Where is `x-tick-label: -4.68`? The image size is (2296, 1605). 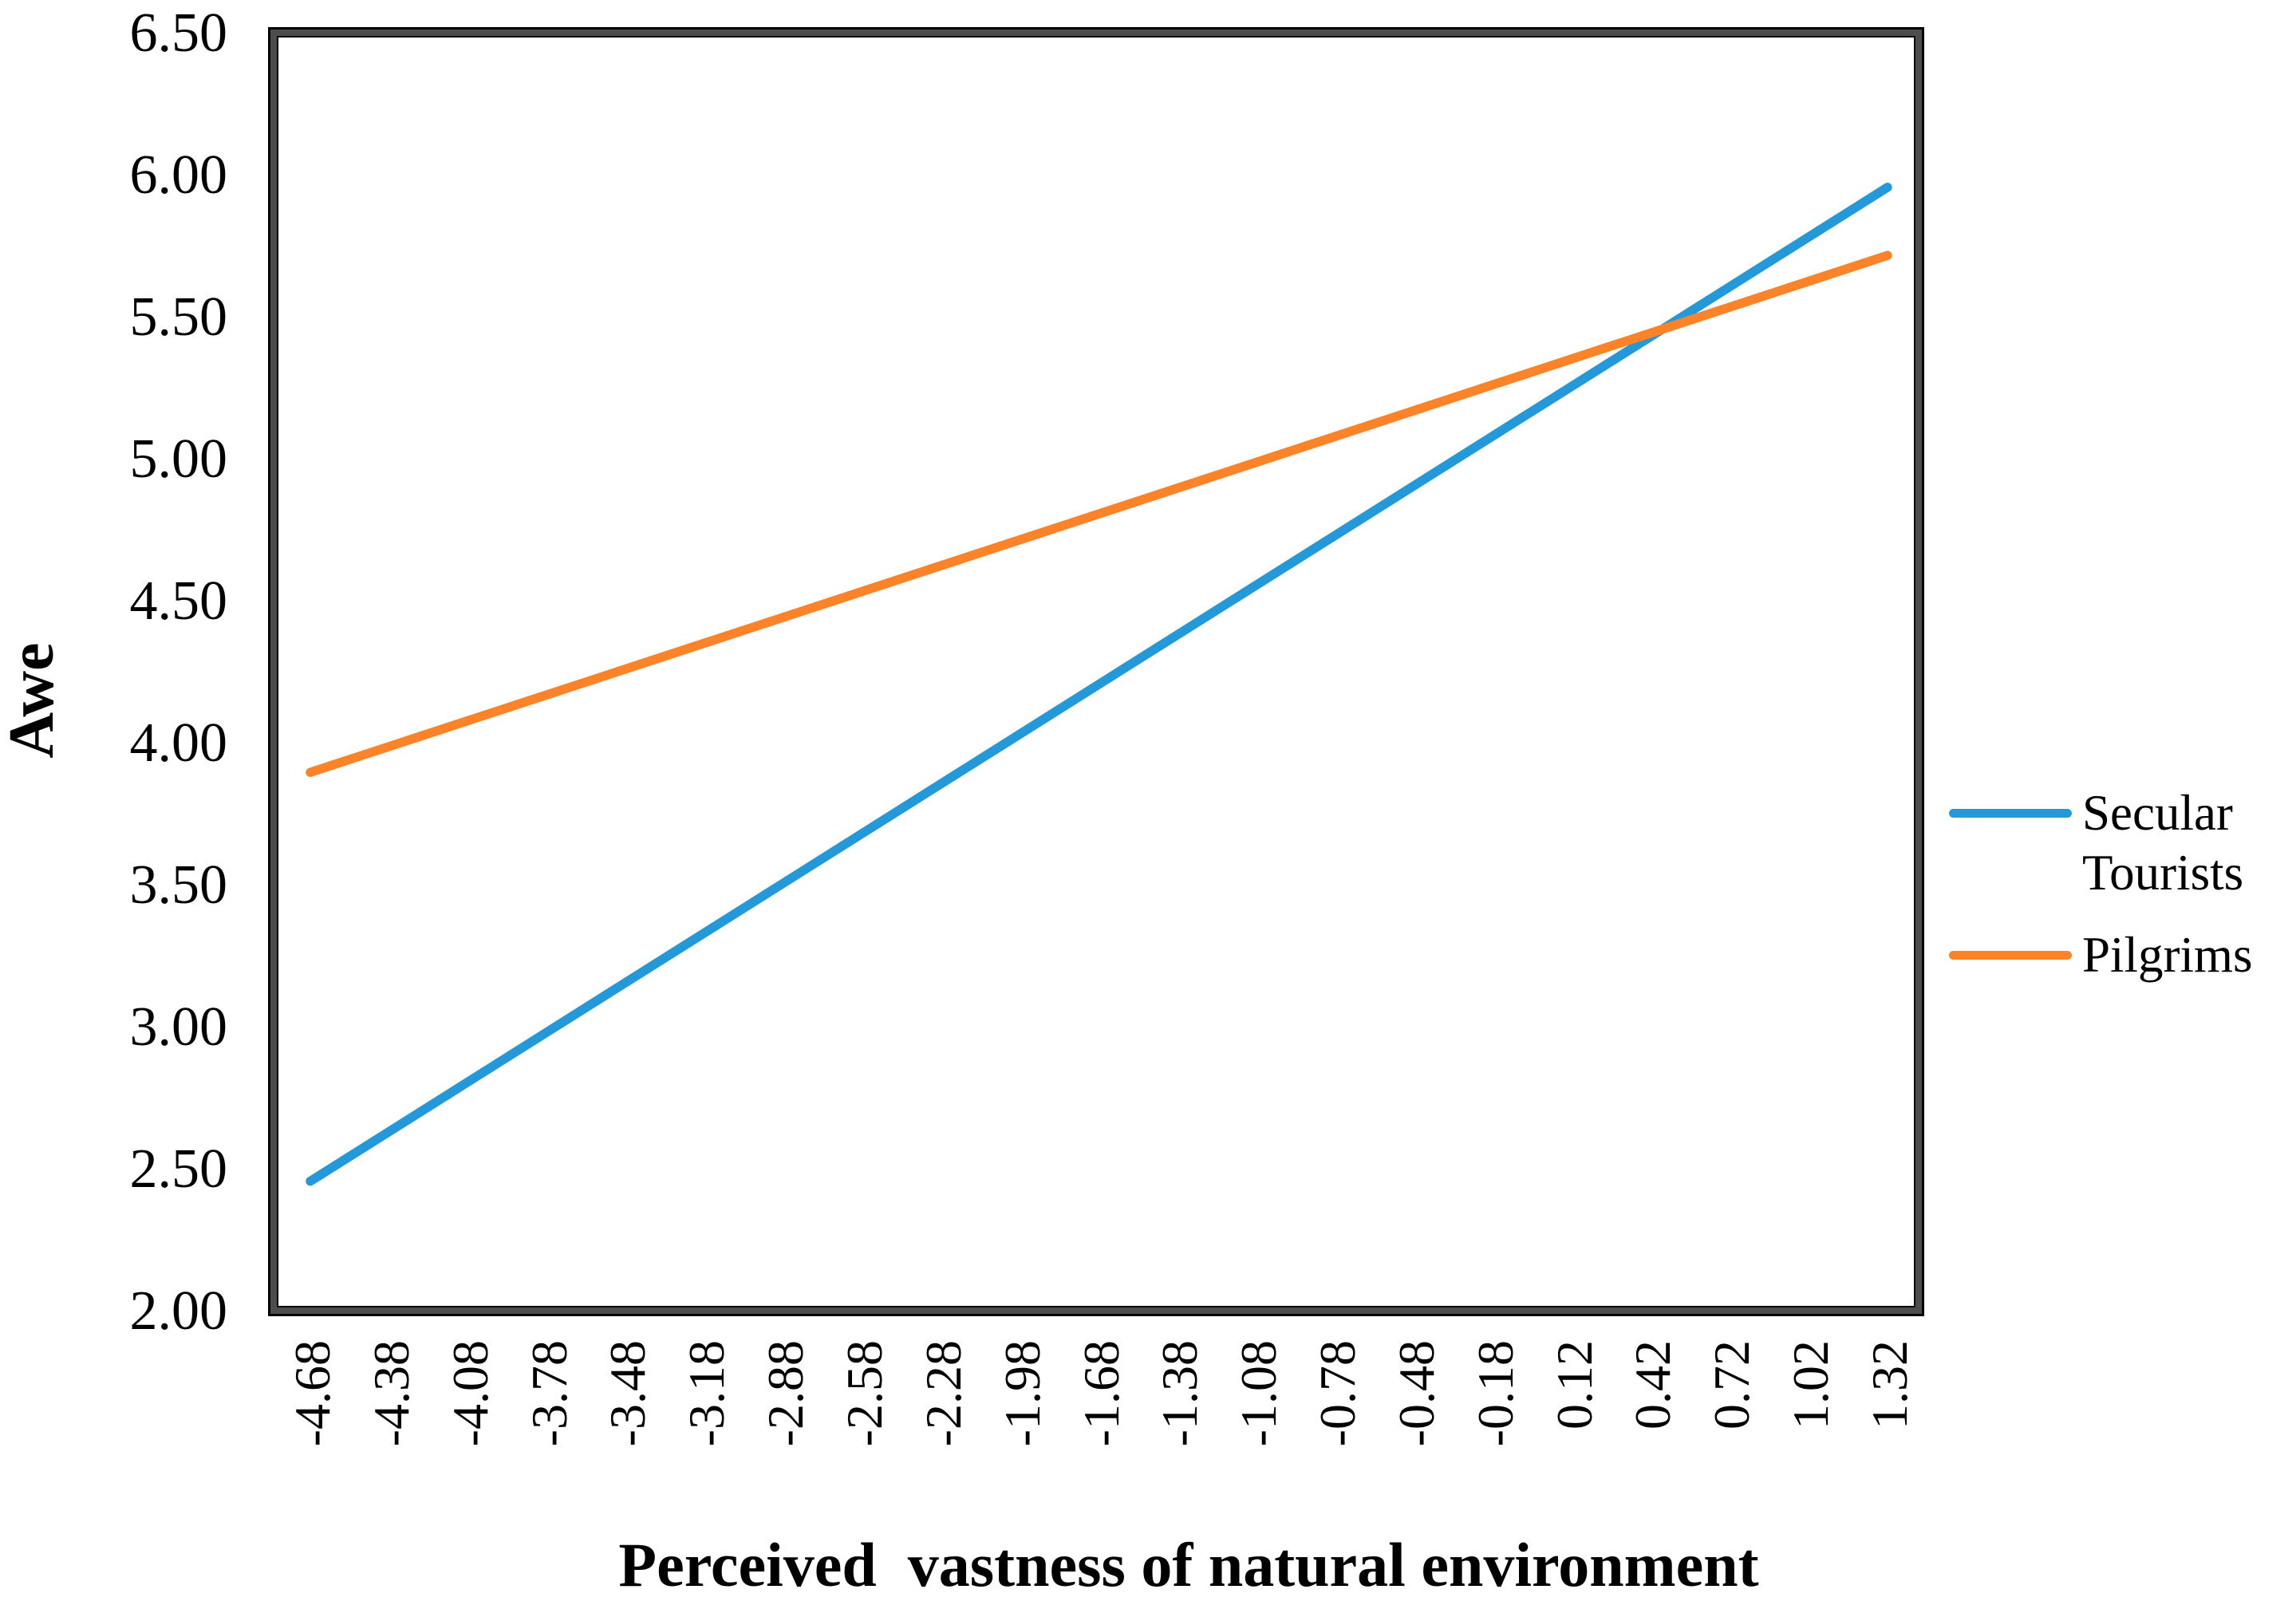 x-tick-label: -4.68 is located at coordinates (312, 1393).